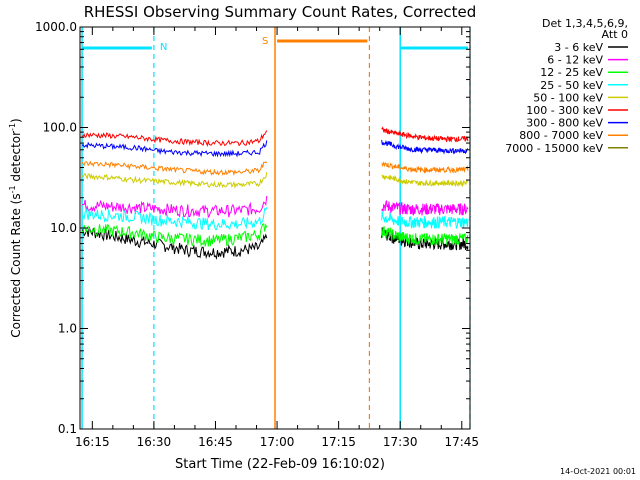 The height and width of the screenshot is (480, 640). What do you see at coordinates (578, 47) in the screenshot?
I see `legend-label: 3 - 6 keV` at bounding box center [578, 47].